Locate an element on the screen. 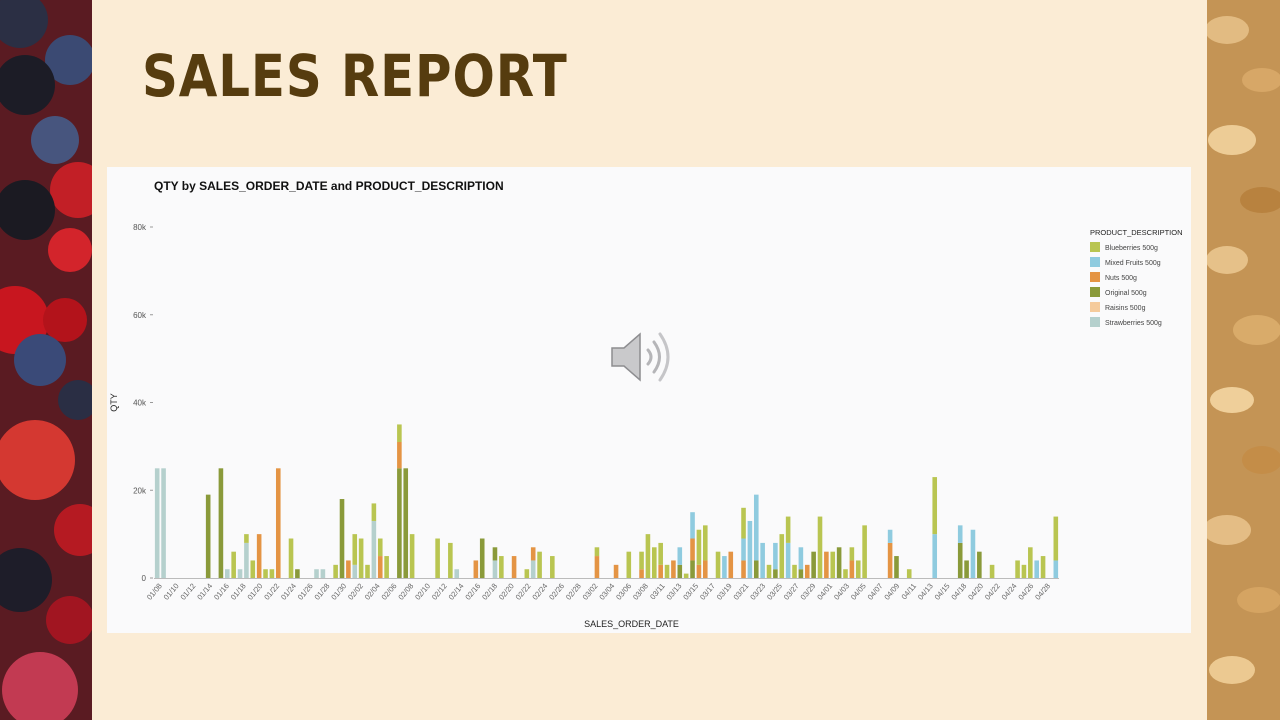  x-tick-label: 04/05 is located at coordinates (858, 592).